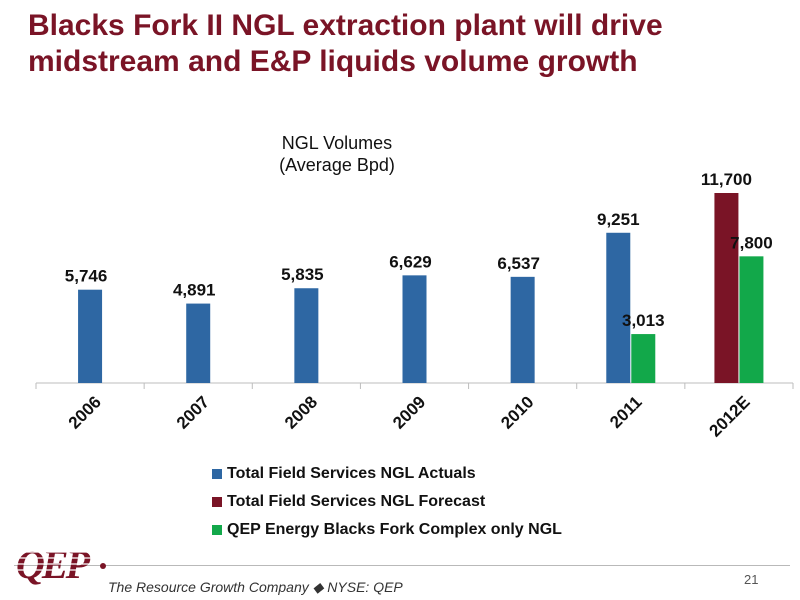  Describe the element at coordinates (217, 502) in the screenshot. I see `legend-swatch-forecast` at that location.